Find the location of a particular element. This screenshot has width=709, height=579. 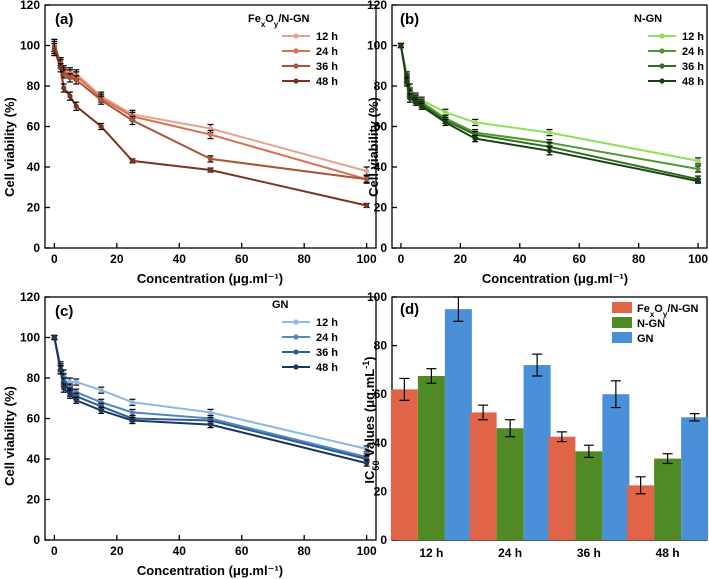

panel-a-ytick-label: 0 is located at coordinates (36, 248).